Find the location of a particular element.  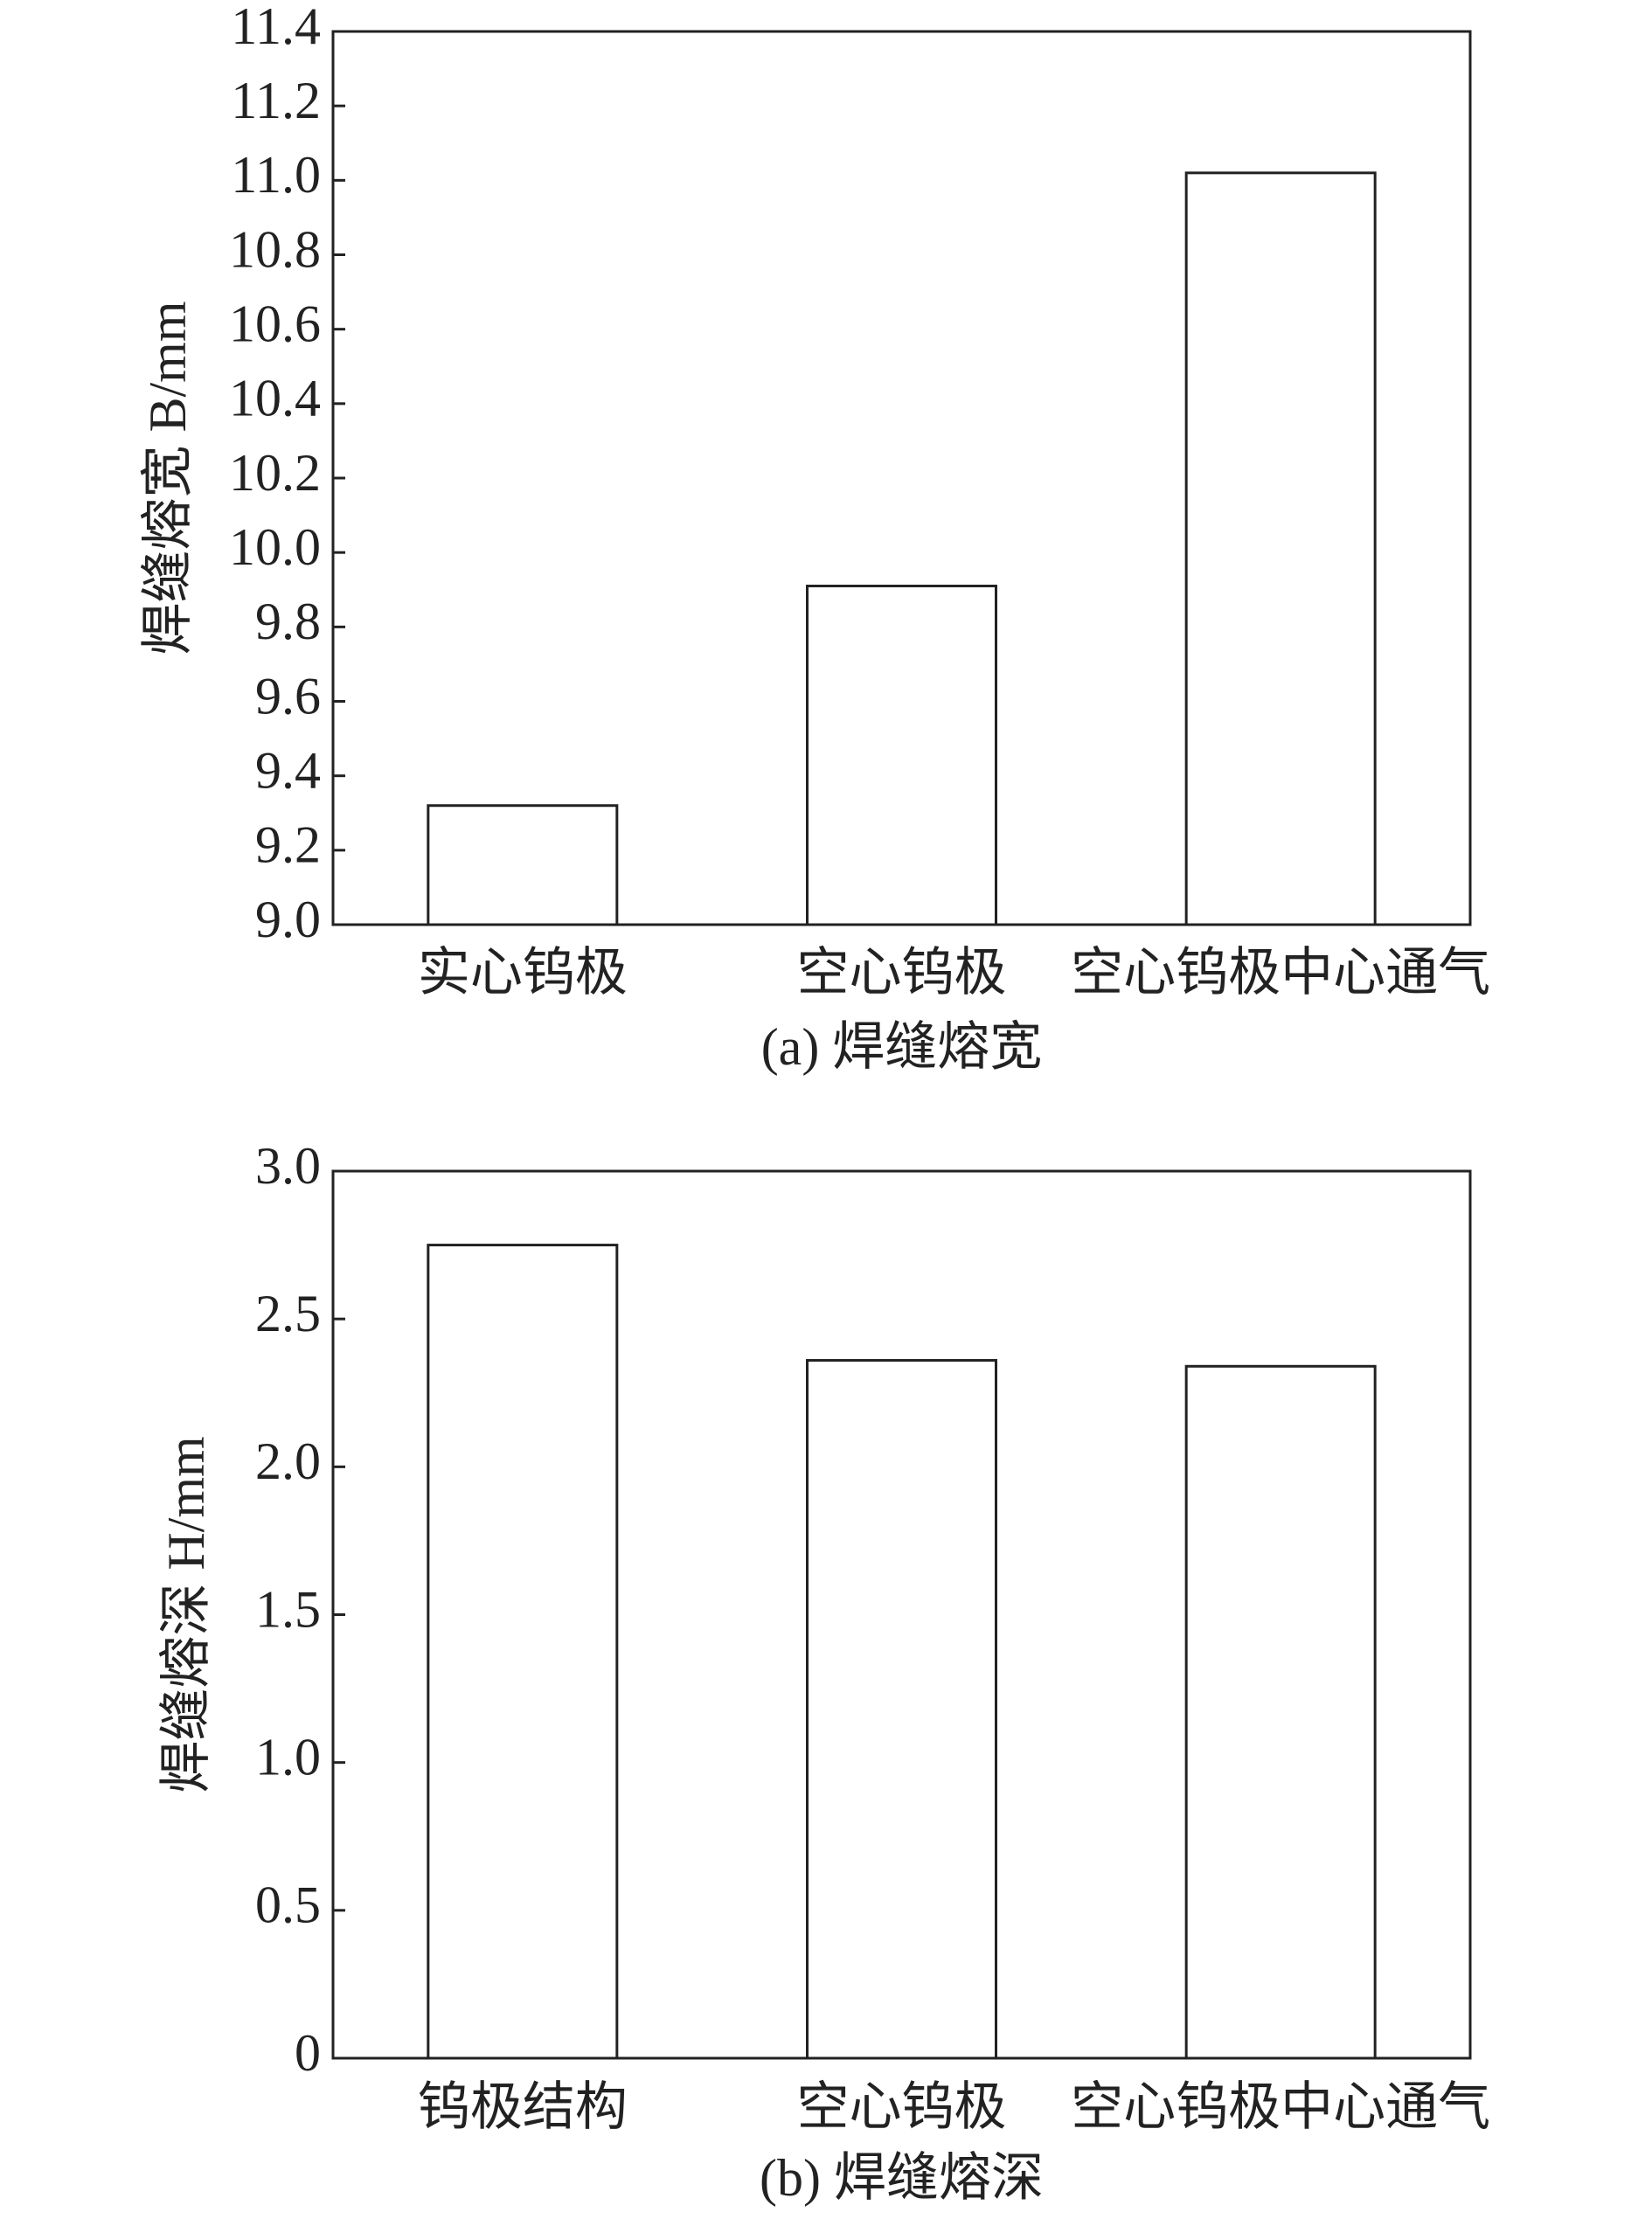

y-tick-label: 9.0 is located at coordinates (288, 919).